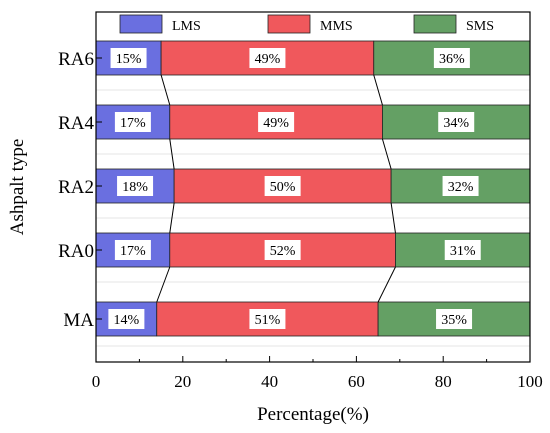 Image resolution: width=550 pixels, height=433 pixels. I want to click on x-tick-label: 20, so click(182, 381).